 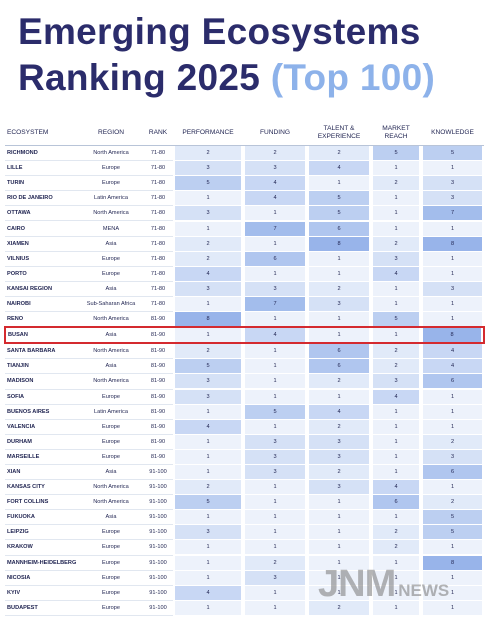 I want to click on ecosystem-cell: SOFIA, so click(x=42, y=397).